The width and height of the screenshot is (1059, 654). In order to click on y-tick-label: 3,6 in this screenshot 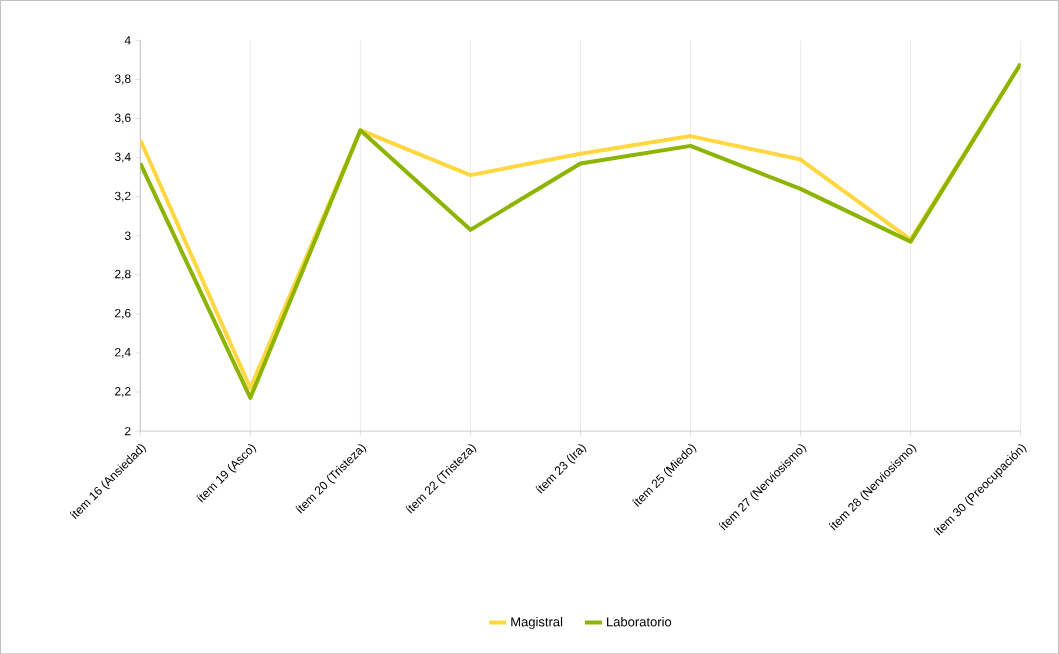, I will do `click(122, 118)`.